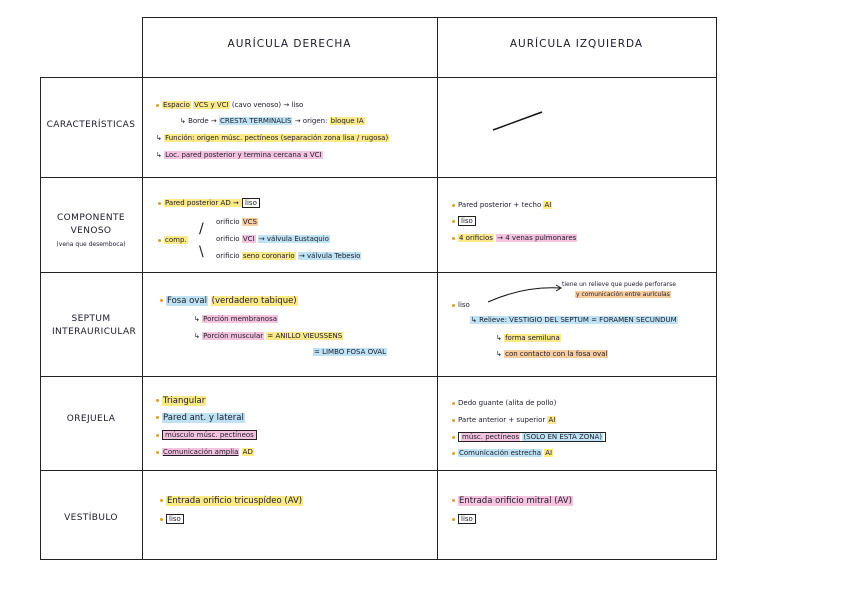 The width and height of the screenshot is (848, 599). Describe the element at coordinates (176, 105) in the screenshot. I see `note-text: Espacio` at that location.